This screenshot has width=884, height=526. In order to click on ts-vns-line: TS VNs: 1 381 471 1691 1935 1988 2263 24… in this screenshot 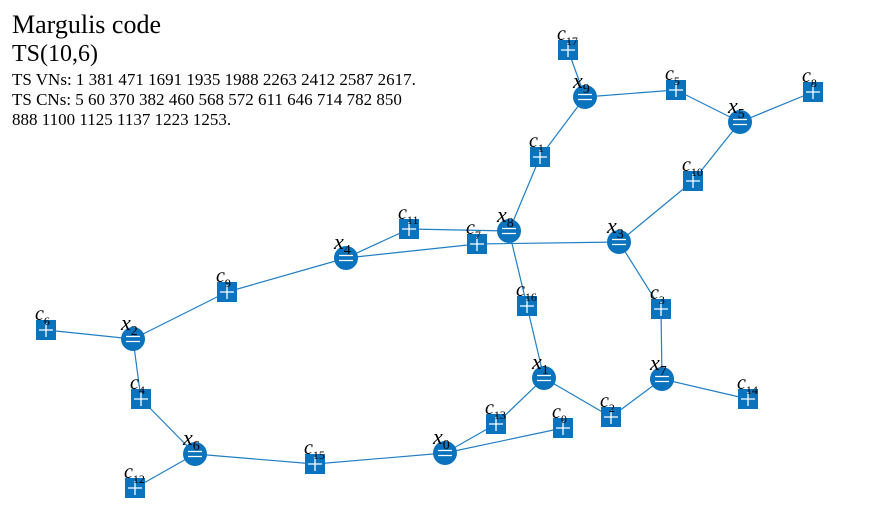, I will do `click(214, 79)`.